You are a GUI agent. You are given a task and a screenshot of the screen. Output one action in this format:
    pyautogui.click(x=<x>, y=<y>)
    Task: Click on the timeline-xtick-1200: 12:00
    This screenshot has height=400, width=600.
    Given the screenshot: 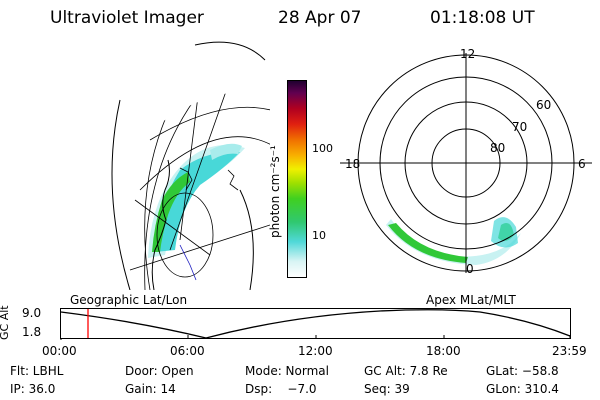 What is the action you would take?
    pyautogui.click(x=315, y=351)
    